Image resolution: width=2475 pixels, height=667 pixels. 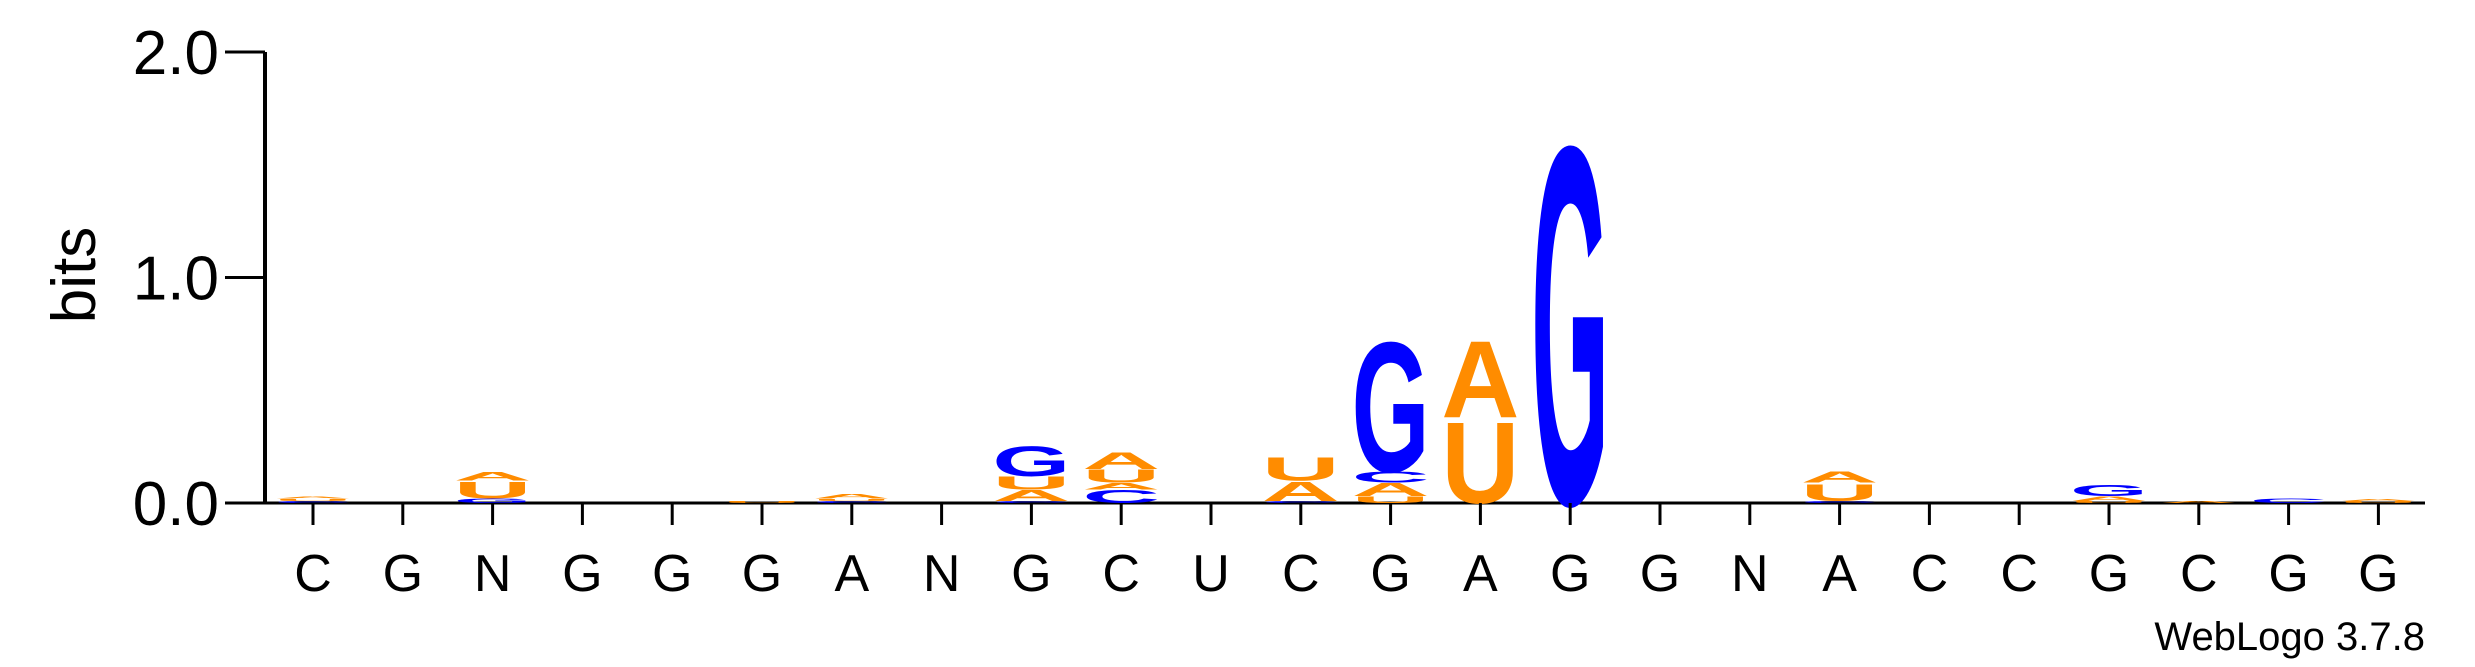 What do you see at coordinates (176, 53) in the screenshot?
I see `y-tick-label: 2.0` at bounding box center [176, 53].